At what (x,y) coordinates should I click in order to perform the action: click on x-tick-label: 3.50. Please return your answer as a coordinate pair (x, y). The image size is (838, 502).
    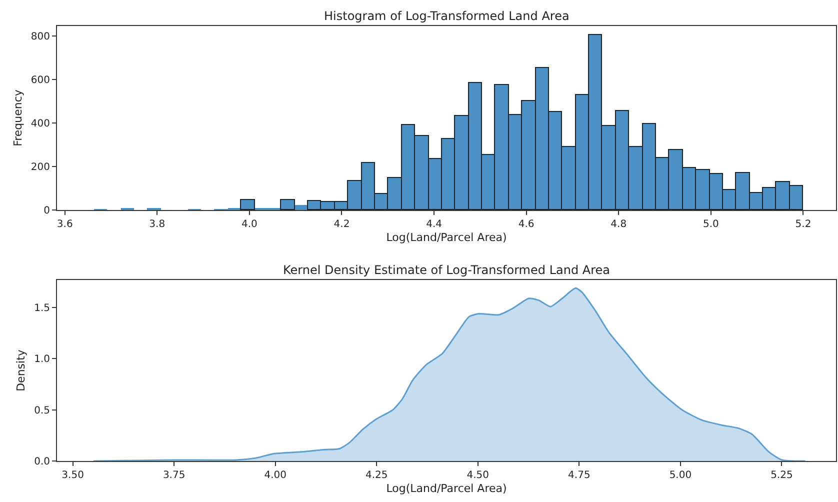
    Looking at the image, I should click on (73, 475).